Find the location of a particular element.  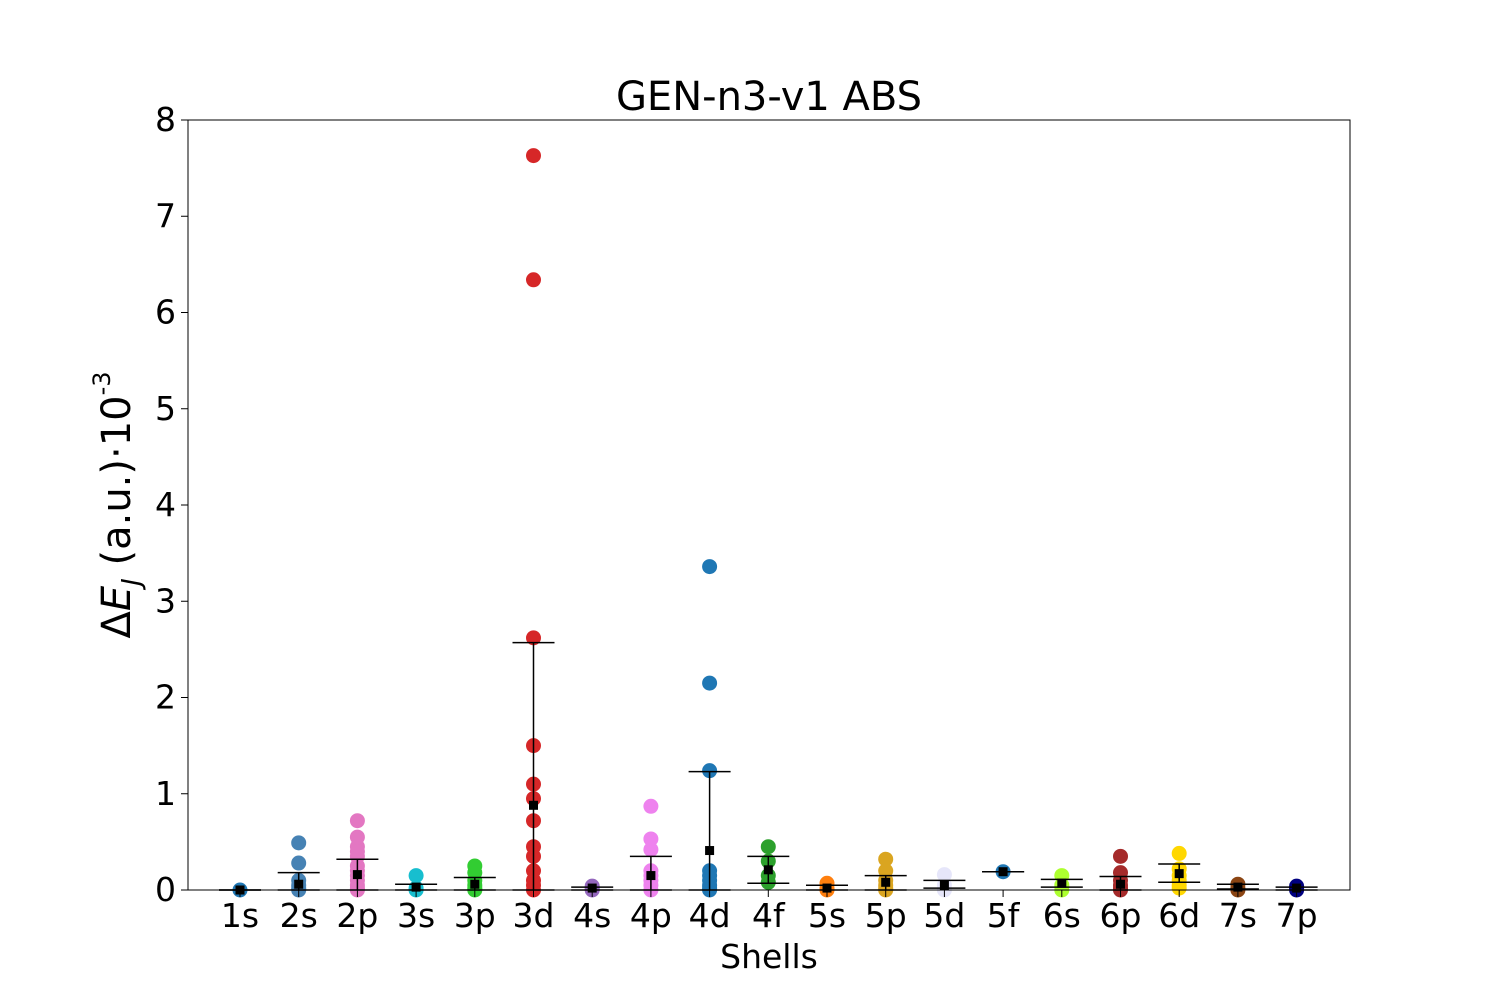

x-axis-label: Shells is located at coordinates (769, 956).